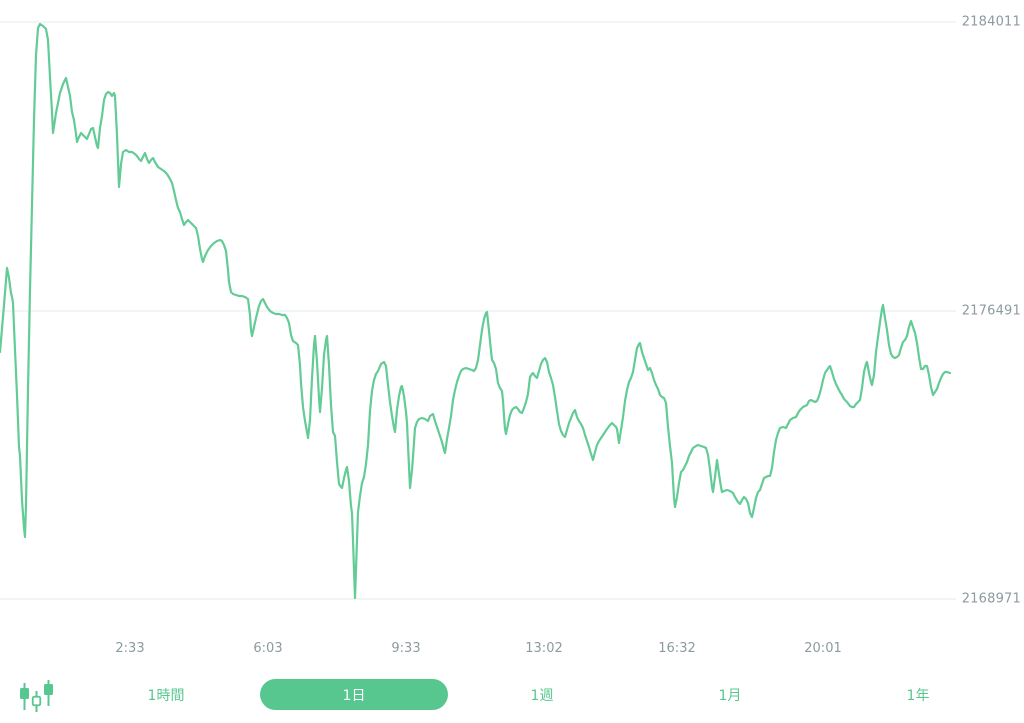 The image size is (1024, 723). Describe the element at coordinates (544, 648) in the screenshot. I see `x-axis-label: 13:02` at that location.